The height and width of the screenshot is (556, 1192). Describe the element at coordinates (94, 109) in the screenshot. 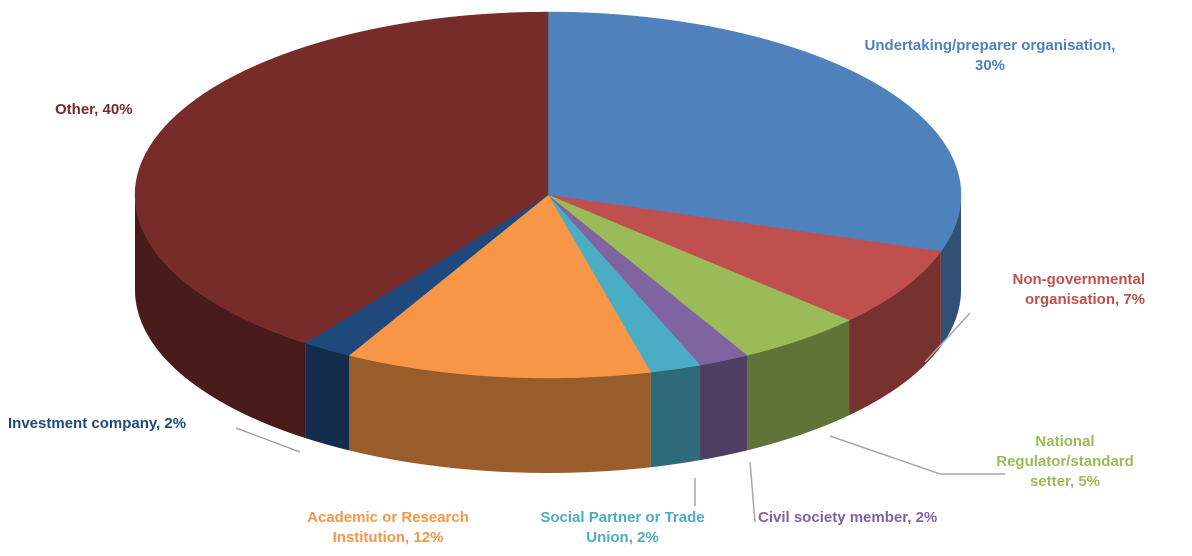

I see `data-label: Other, 40%` at that location.